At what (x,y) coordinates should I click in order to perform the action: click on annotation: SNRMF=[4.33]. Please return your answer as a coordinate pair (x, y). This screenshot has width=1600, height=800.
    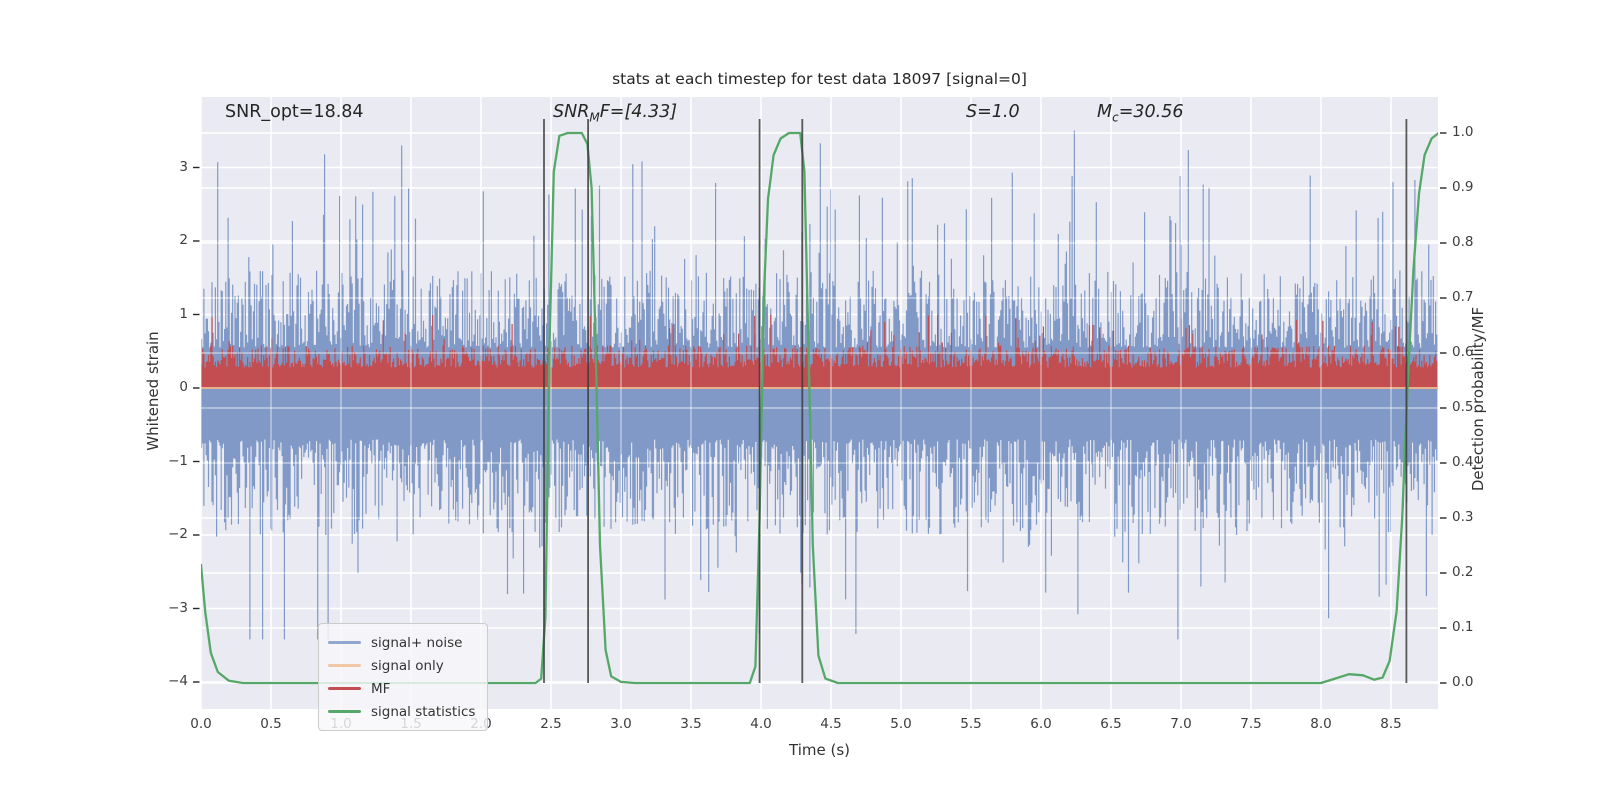
    Looking at the image, I should click on (615, 113).